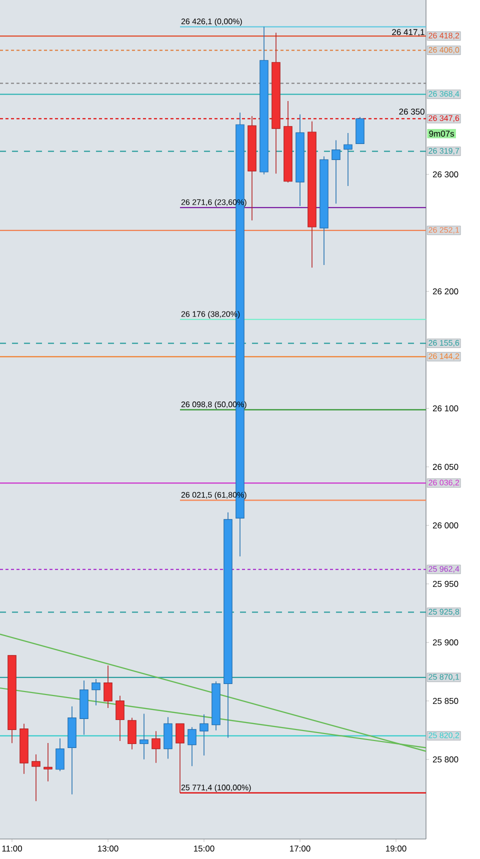 This screenshot has width=480, height=859. I want to click on ref-line-label: 25 962,4, so click(444, 569).